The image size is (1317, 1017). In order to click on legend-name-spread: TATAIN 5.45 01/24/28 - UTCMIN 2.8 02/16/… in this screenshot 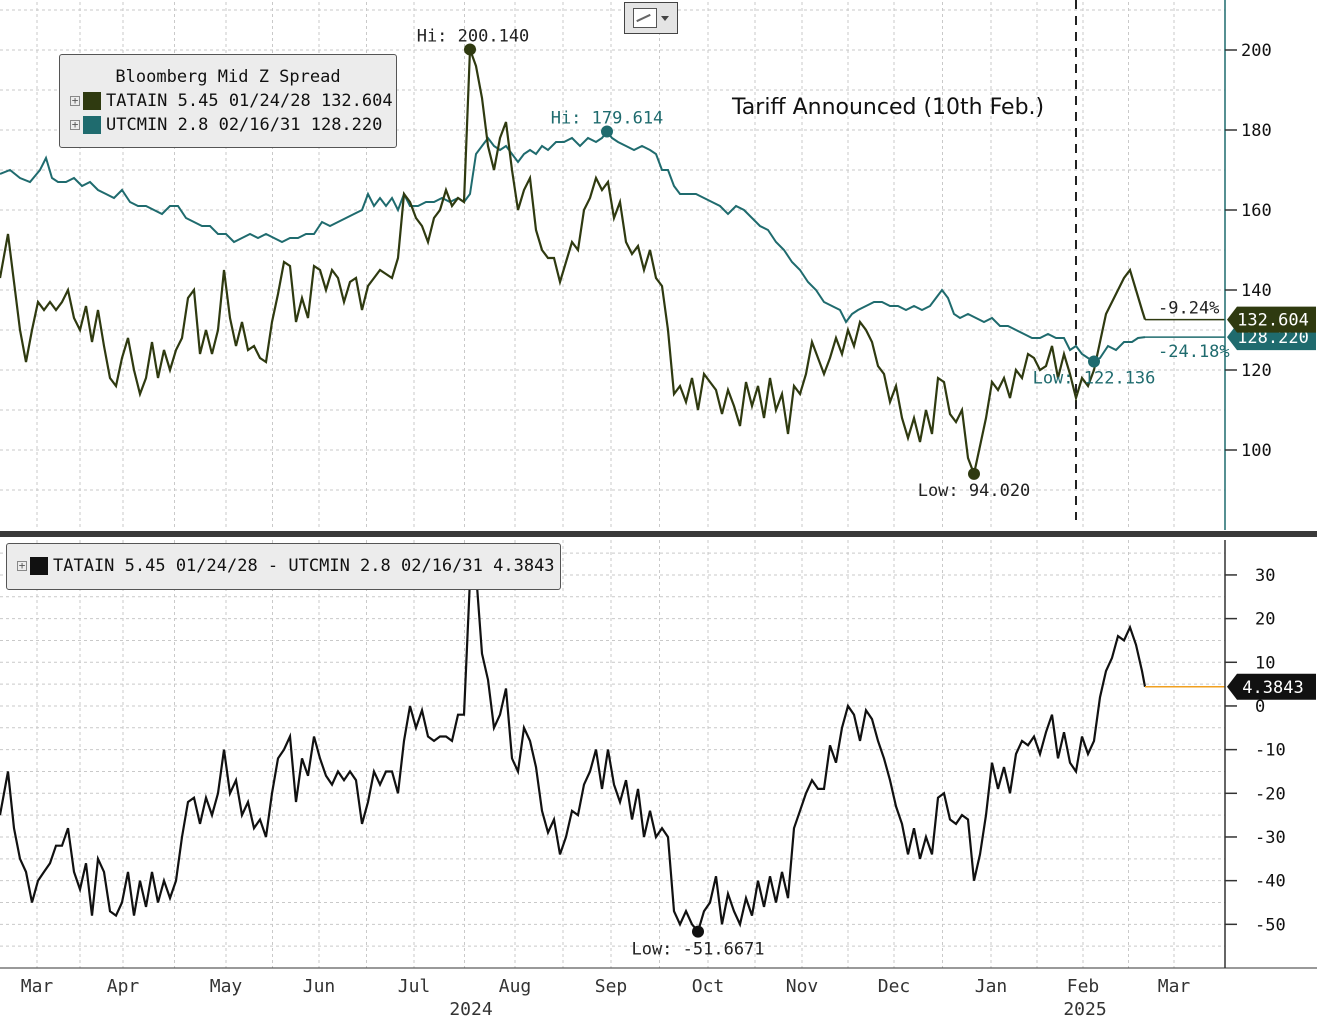, I will do `click(268, 566)`.